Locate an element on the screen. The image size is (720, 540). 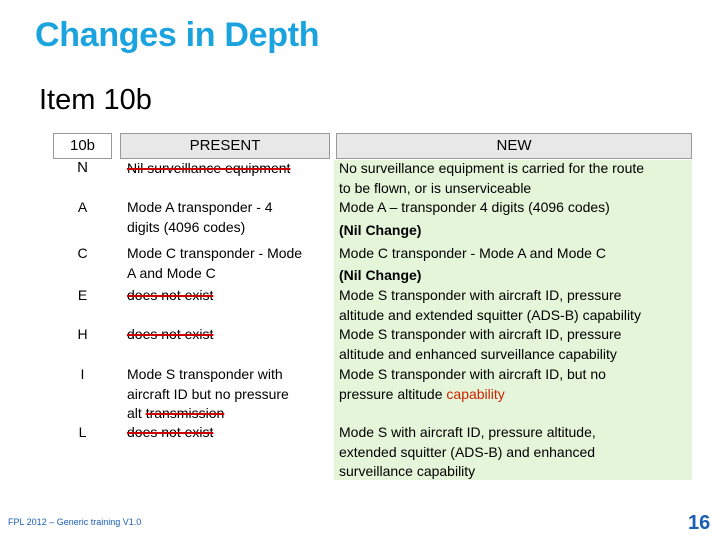
new-c-note: (Nil Change) is located at coordinates (380, 275).